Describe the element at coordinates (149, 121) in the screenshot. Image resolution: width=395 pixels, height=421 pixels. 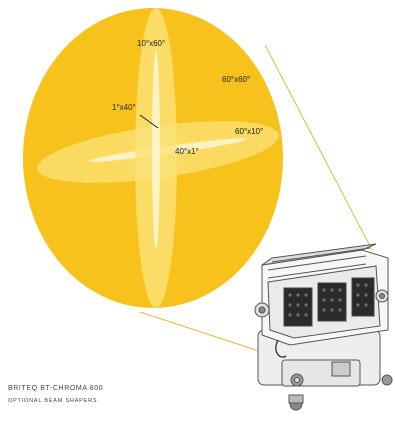
I see `label-pointer-line` at that location.